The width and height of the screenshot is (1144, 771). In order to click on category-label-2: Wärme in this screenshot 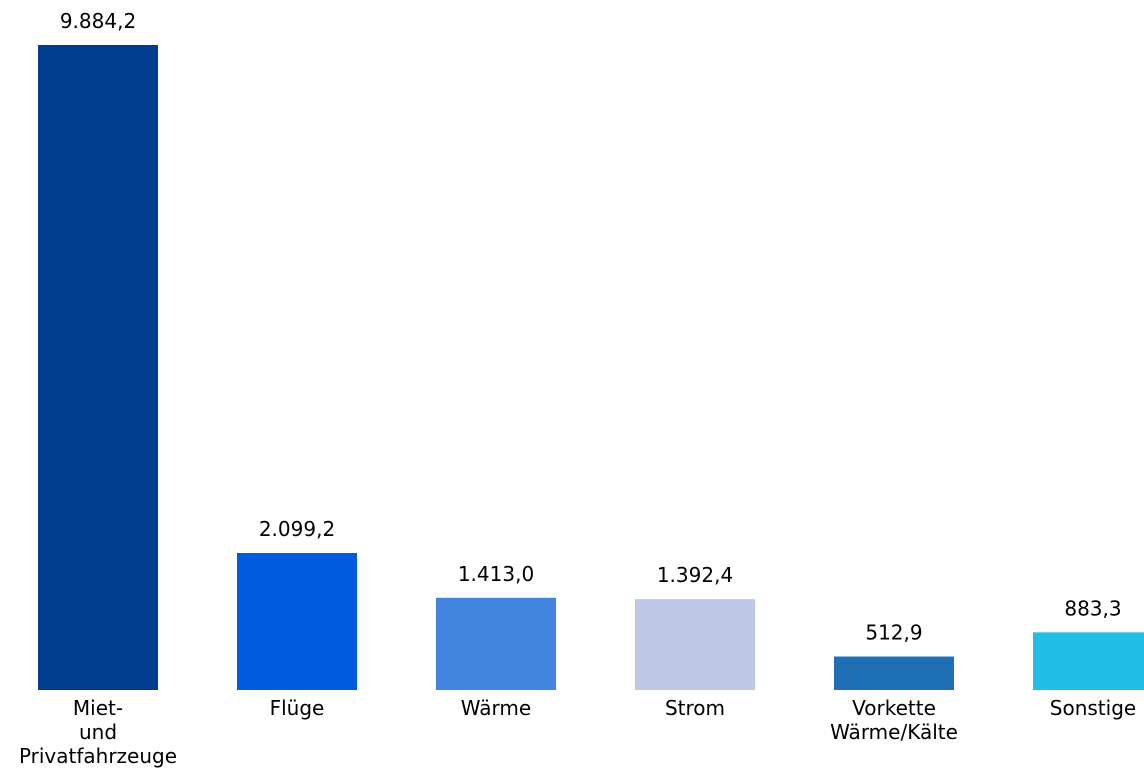, I will do `click(496, 708)`.